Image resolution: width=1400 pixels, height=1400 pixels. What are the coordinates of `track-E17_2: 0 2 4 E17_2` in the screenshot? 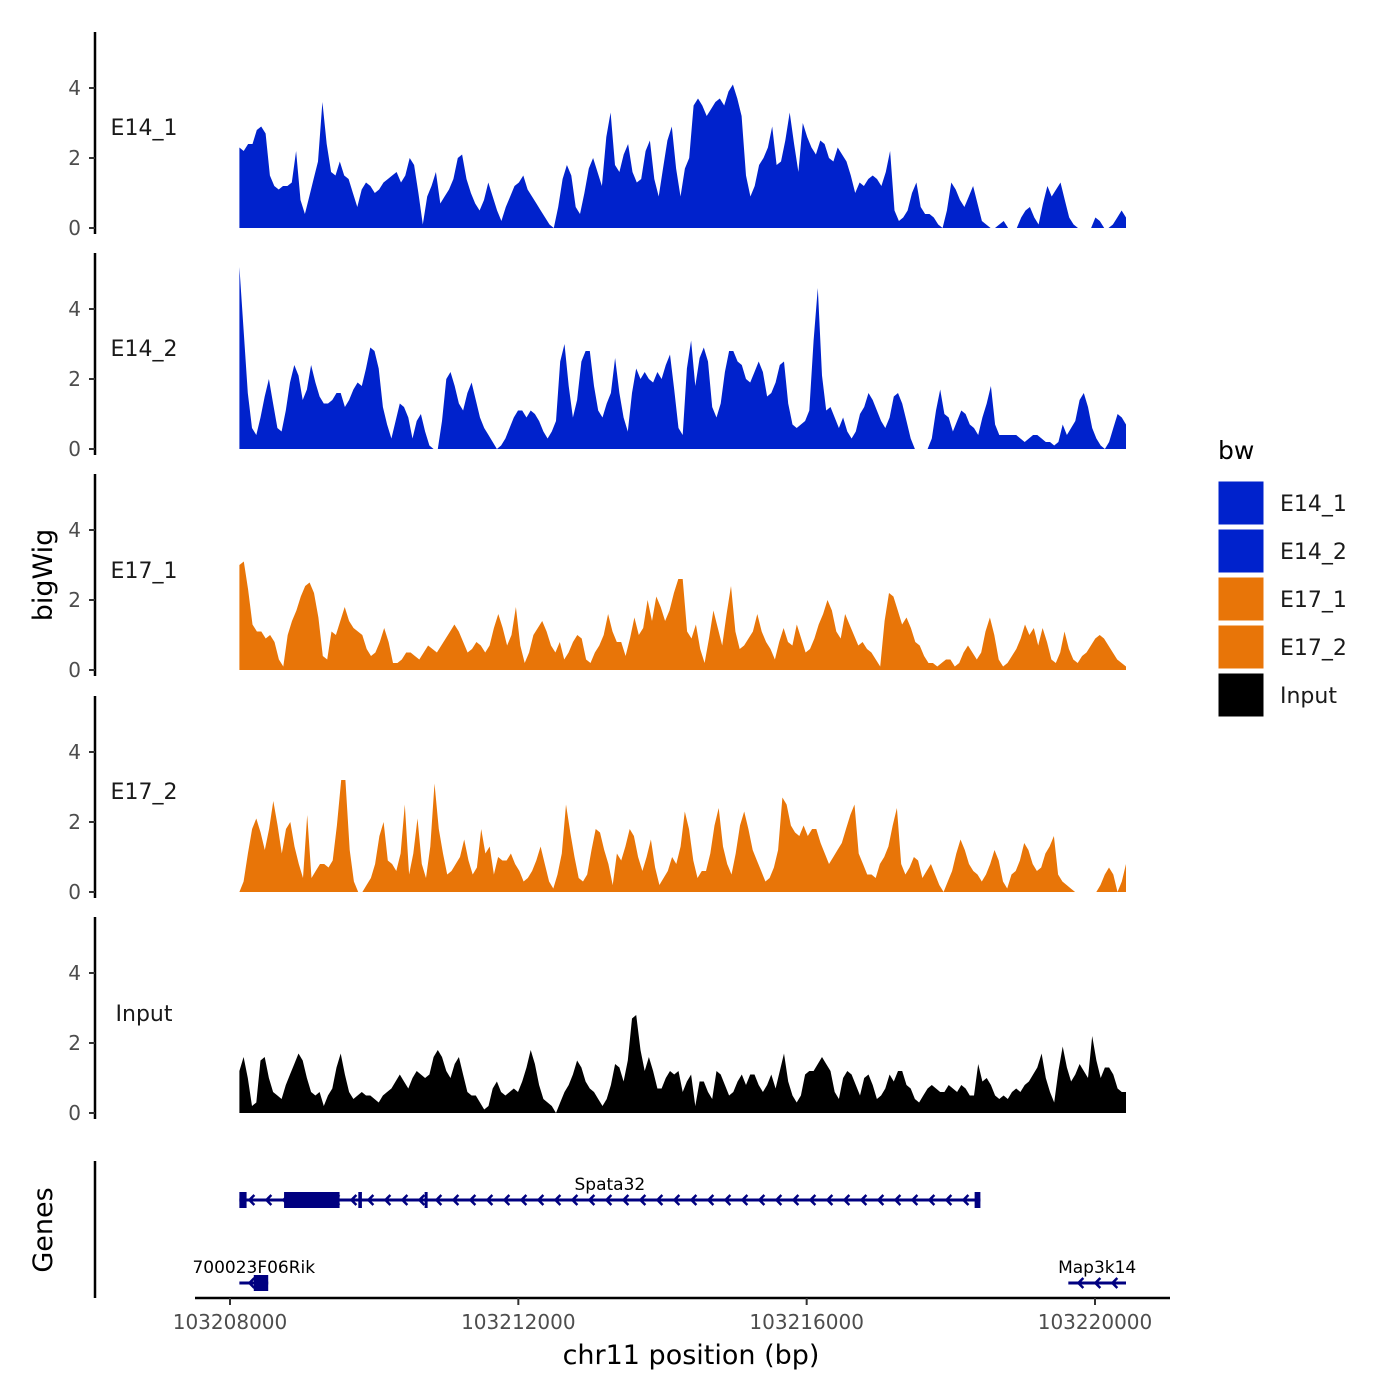 It's located at (597, 800).